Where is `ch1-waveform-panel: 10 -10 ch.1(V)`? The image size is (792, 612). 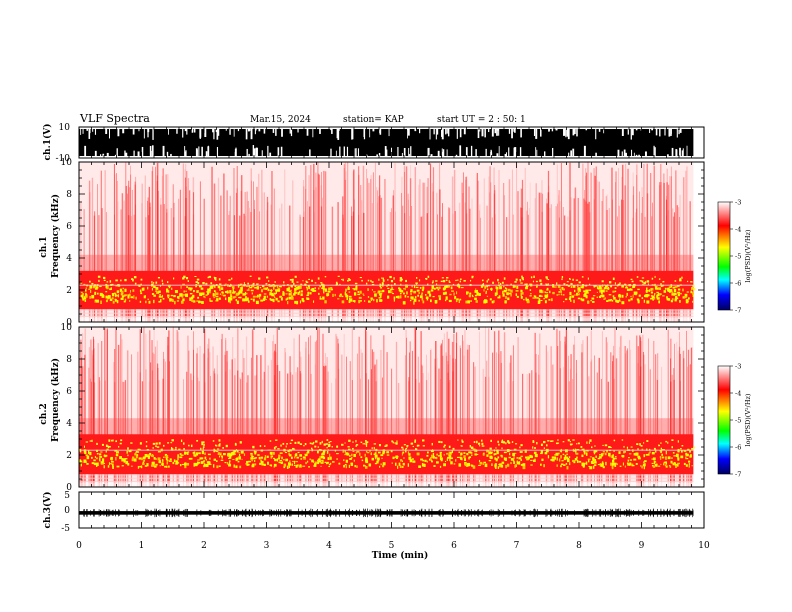
ch1-waveform-panel: 10 -10 ch.1(V) is located at coordinates (373, 143).